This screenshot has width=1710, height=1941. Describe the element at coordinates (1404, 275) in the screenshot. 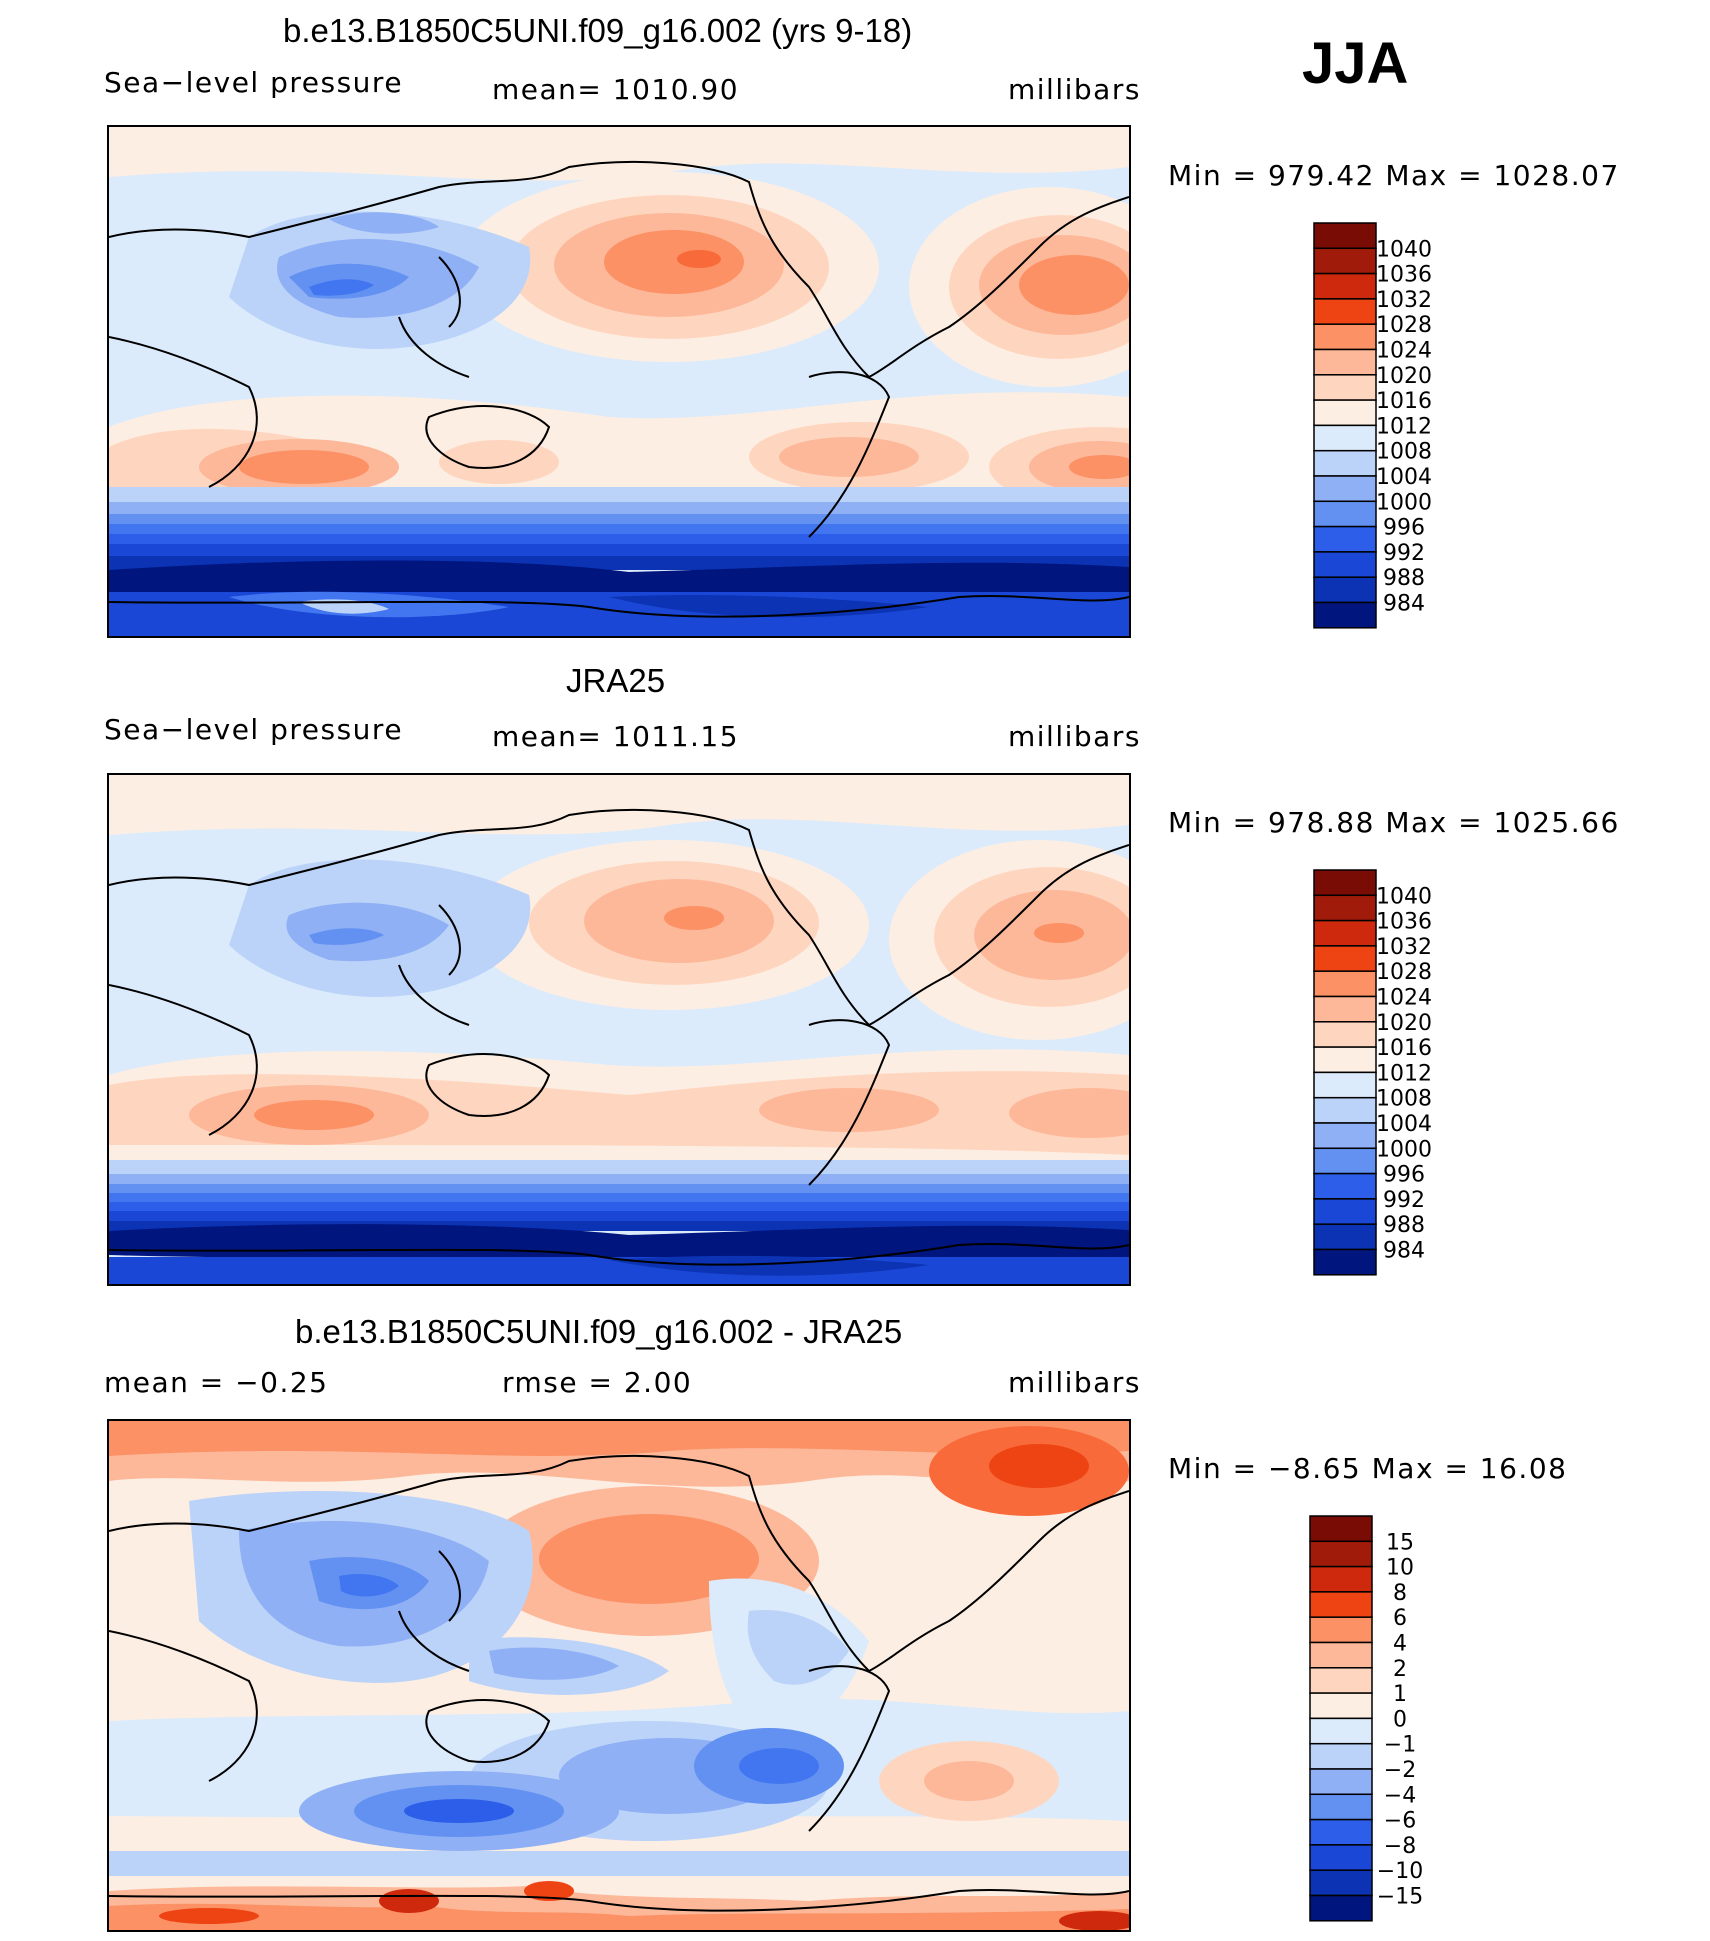

I see `colorbar-tick-label: 1036` at that location.